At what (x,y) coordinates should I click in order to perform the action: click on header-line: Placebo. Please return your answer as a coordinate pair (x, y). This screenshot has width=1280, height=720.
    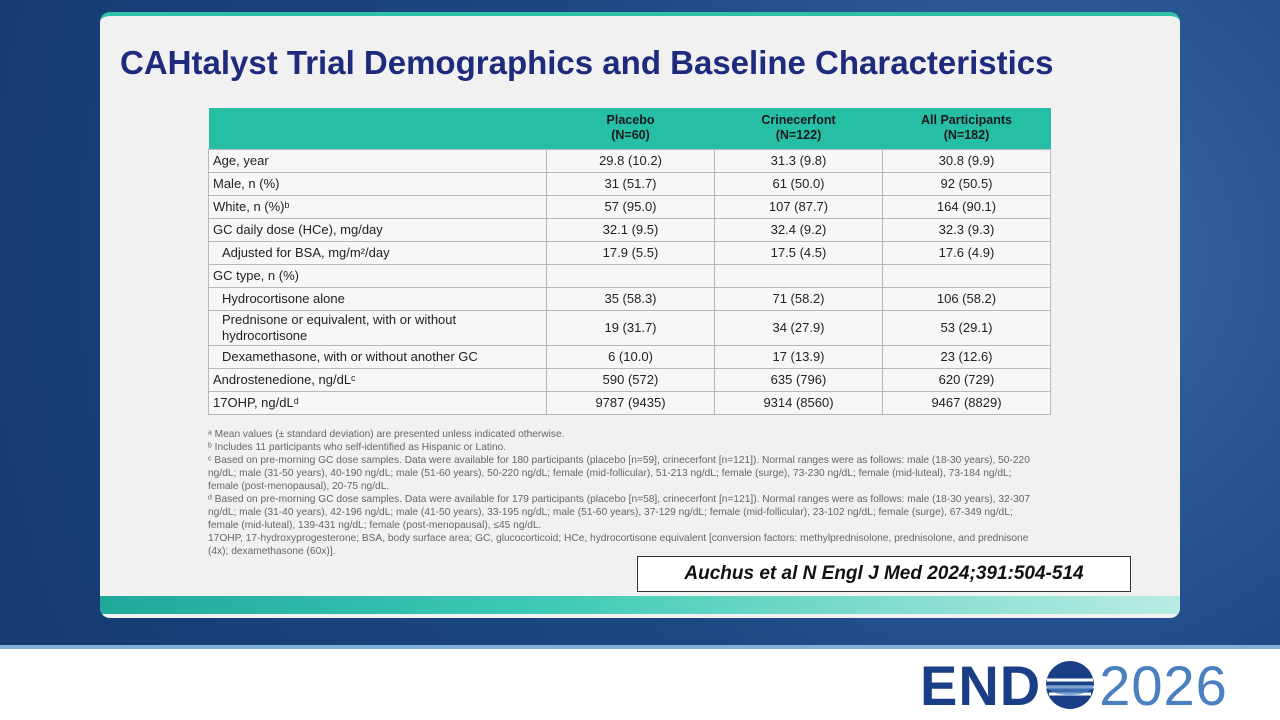
    Looking at the image, I should click on (630, 120).